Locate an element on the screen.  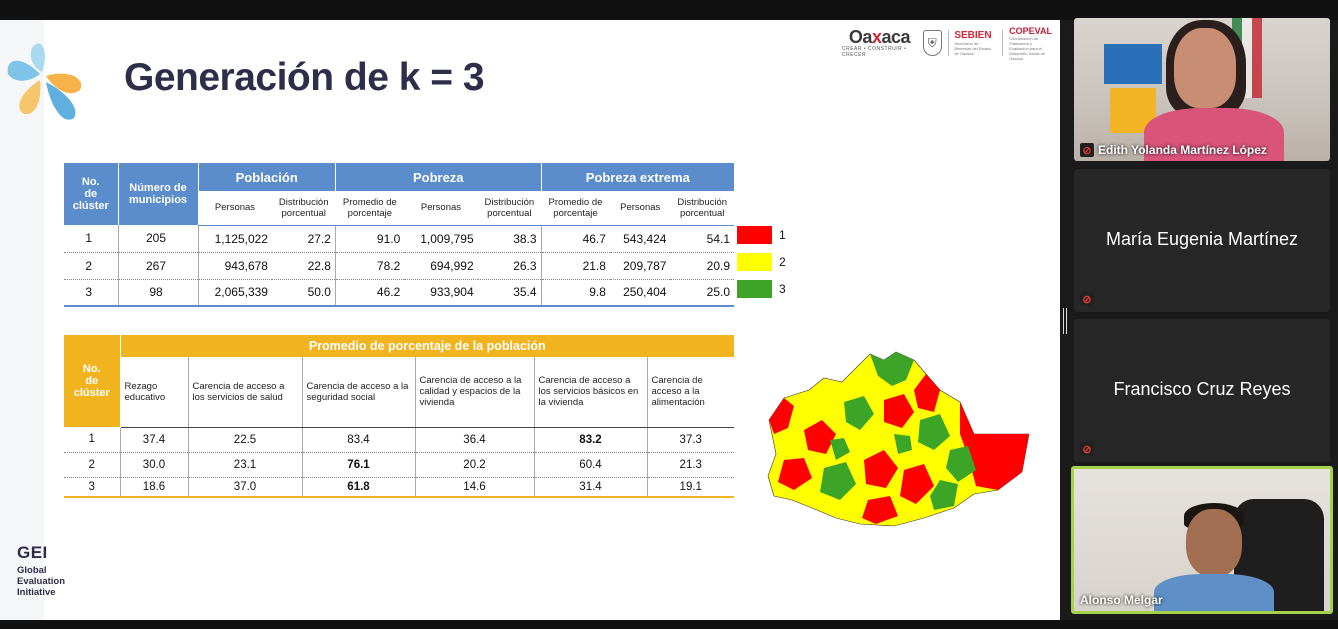
cell-value: 943,678 is located at coordinates (234, 266).